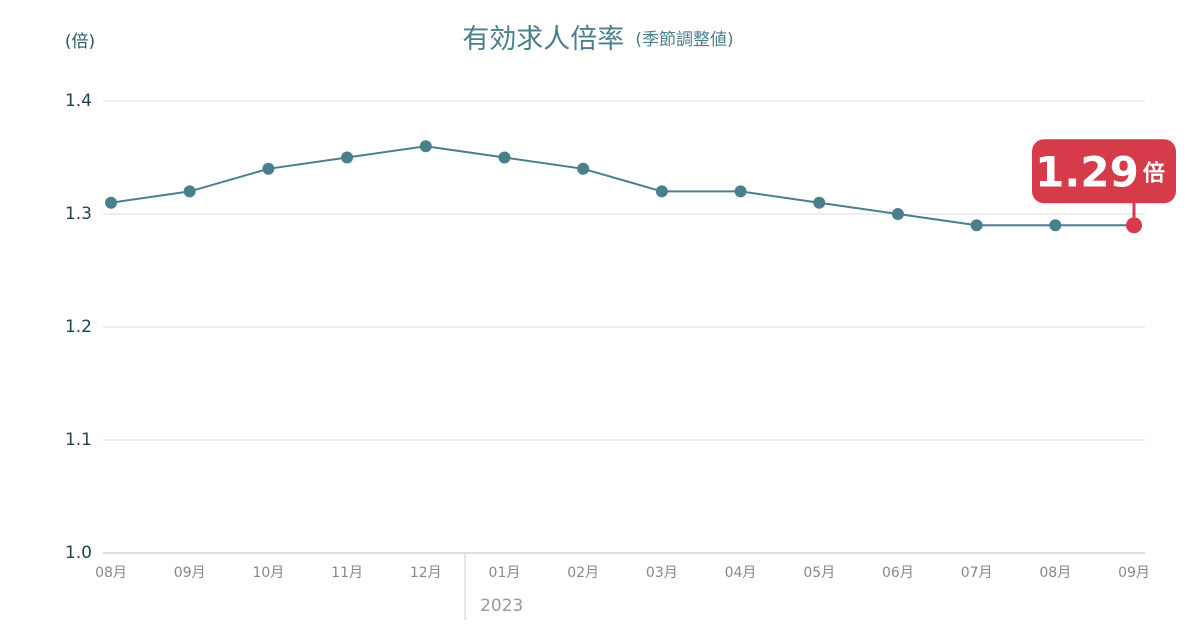  I want to click on y-tick-label: 1.0, so click(78, 553).